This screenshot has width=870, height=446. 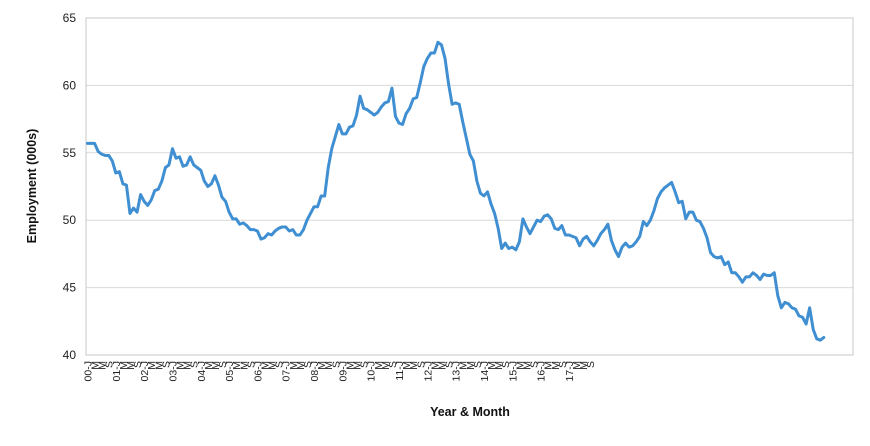 I want to click on y-tick-label: 65, so click(x=70, y=18).